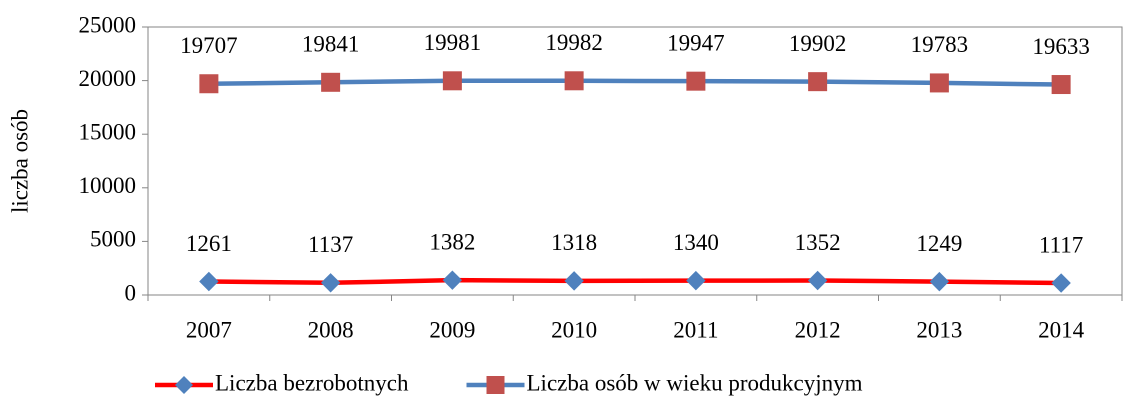 Image resolution: width=1142 pixels, height=401 pixels. Describe the element at coordinates (209, 243) in the screenshot. I see `data-label: 1261` at that location.